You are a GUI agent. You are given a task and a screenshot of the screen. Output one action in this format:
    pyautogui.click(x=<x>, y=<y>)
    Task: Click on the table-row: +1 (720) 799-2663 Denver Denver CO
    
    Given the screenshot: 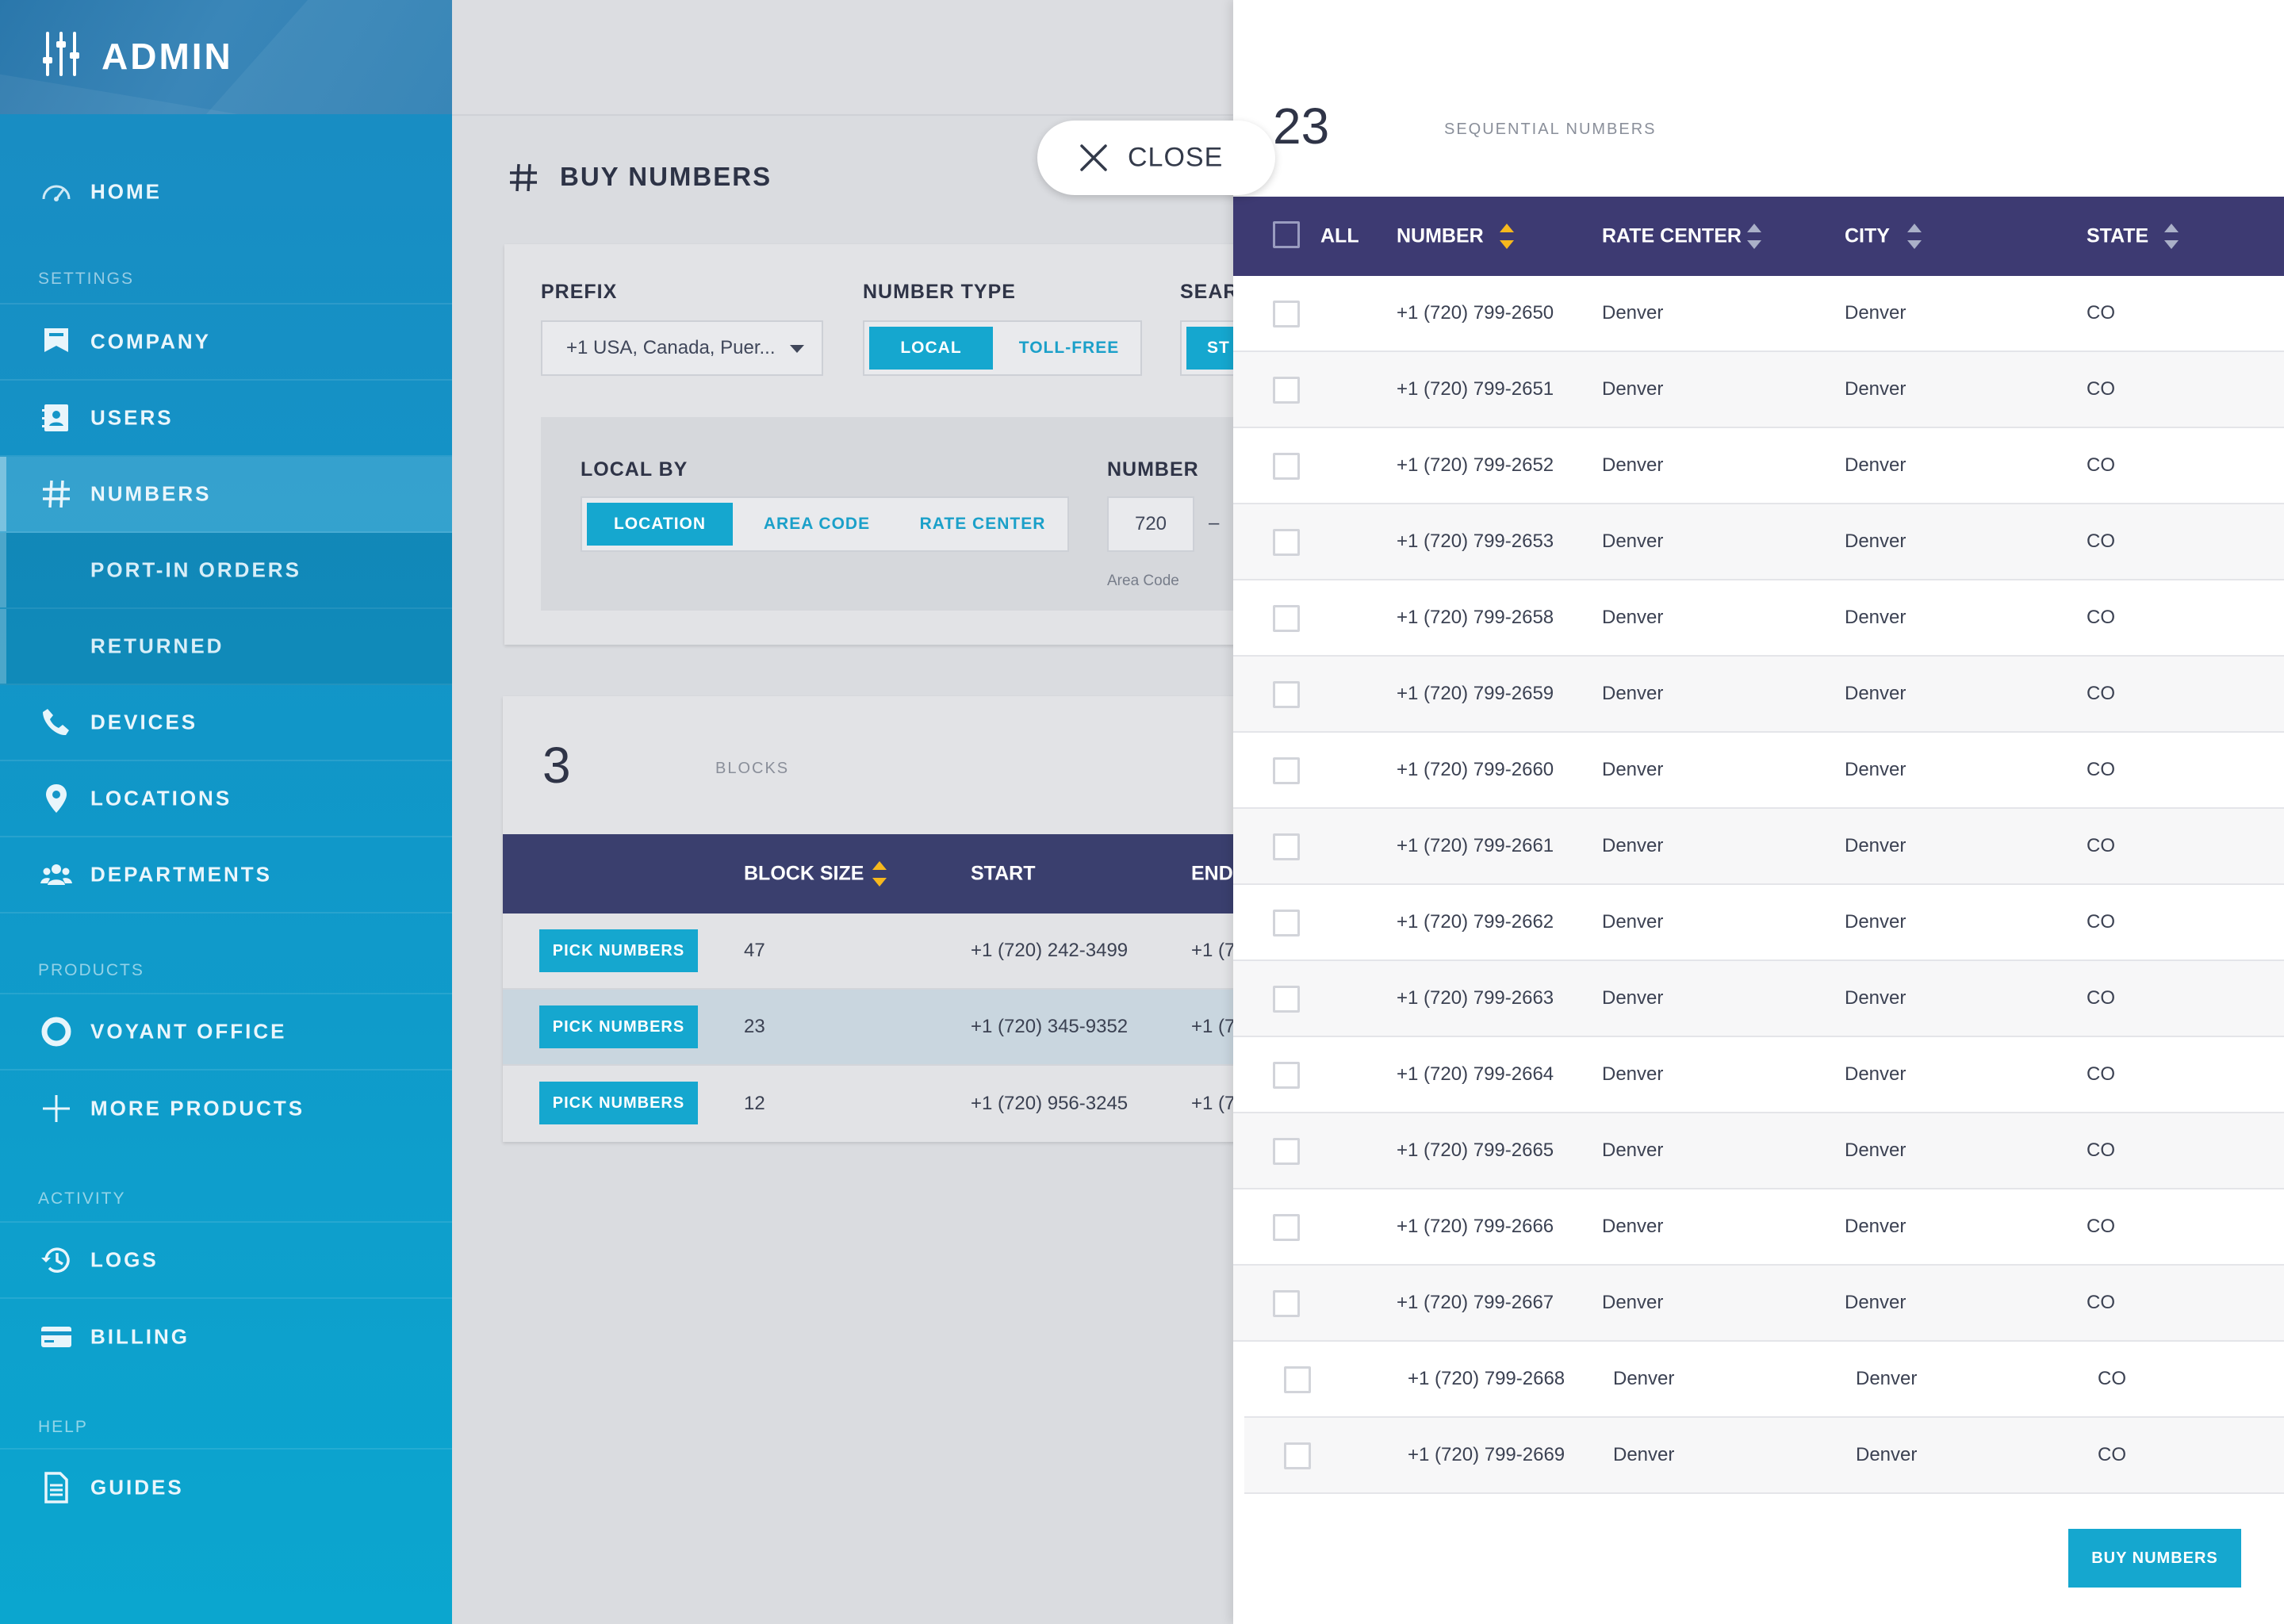 What is the action you would take?
    pyautogui.click(x=1758, y=999)
    